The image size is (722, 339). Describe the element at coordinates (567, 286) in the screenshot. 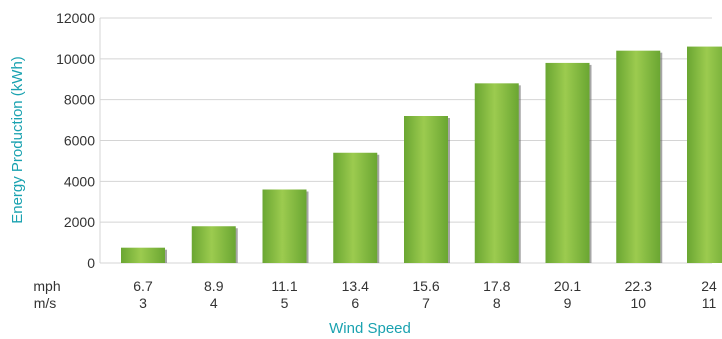

I see `x-tick-label-mph: 20.1` at that location.